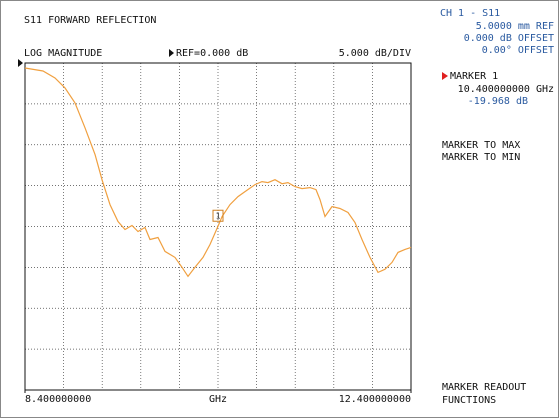 This screenshot has height=418, width=559. Describe the element at coordinates (474, 76) in the screenshot. I see `marker-title: MARKER 1` at that location.